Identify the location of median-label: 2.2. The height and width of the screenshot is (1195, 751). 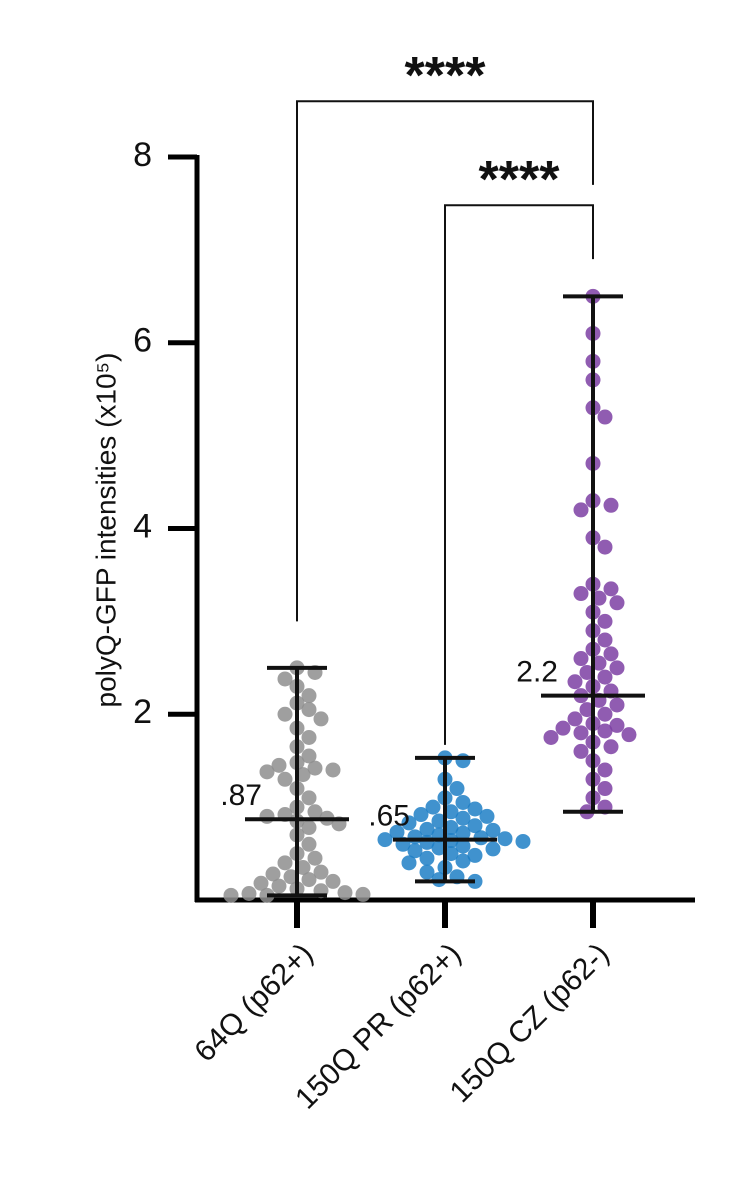
(537, 672).